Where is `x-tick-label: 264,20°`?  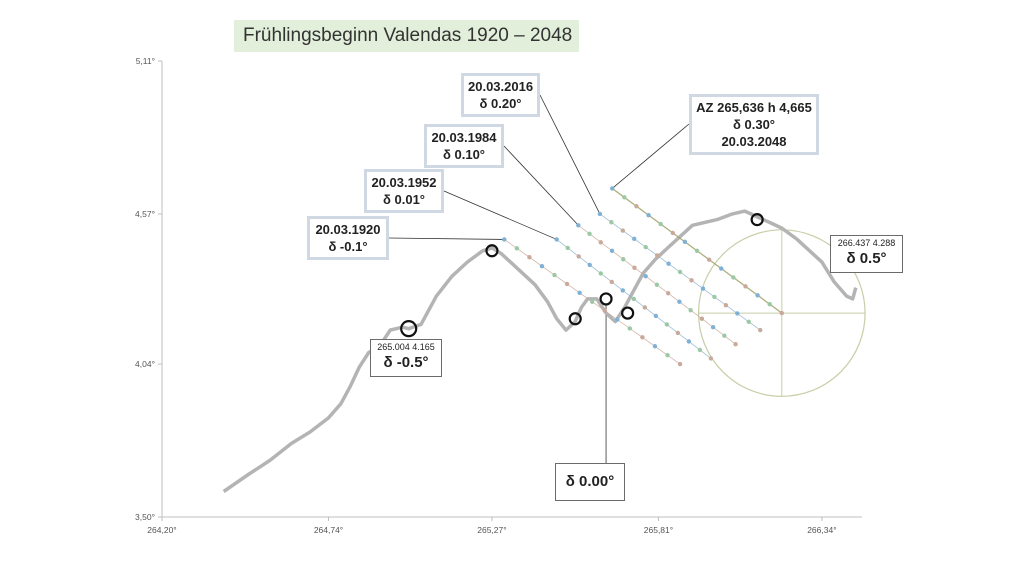 x-tick-label: 264,20° is located at coordinates (161, 530).